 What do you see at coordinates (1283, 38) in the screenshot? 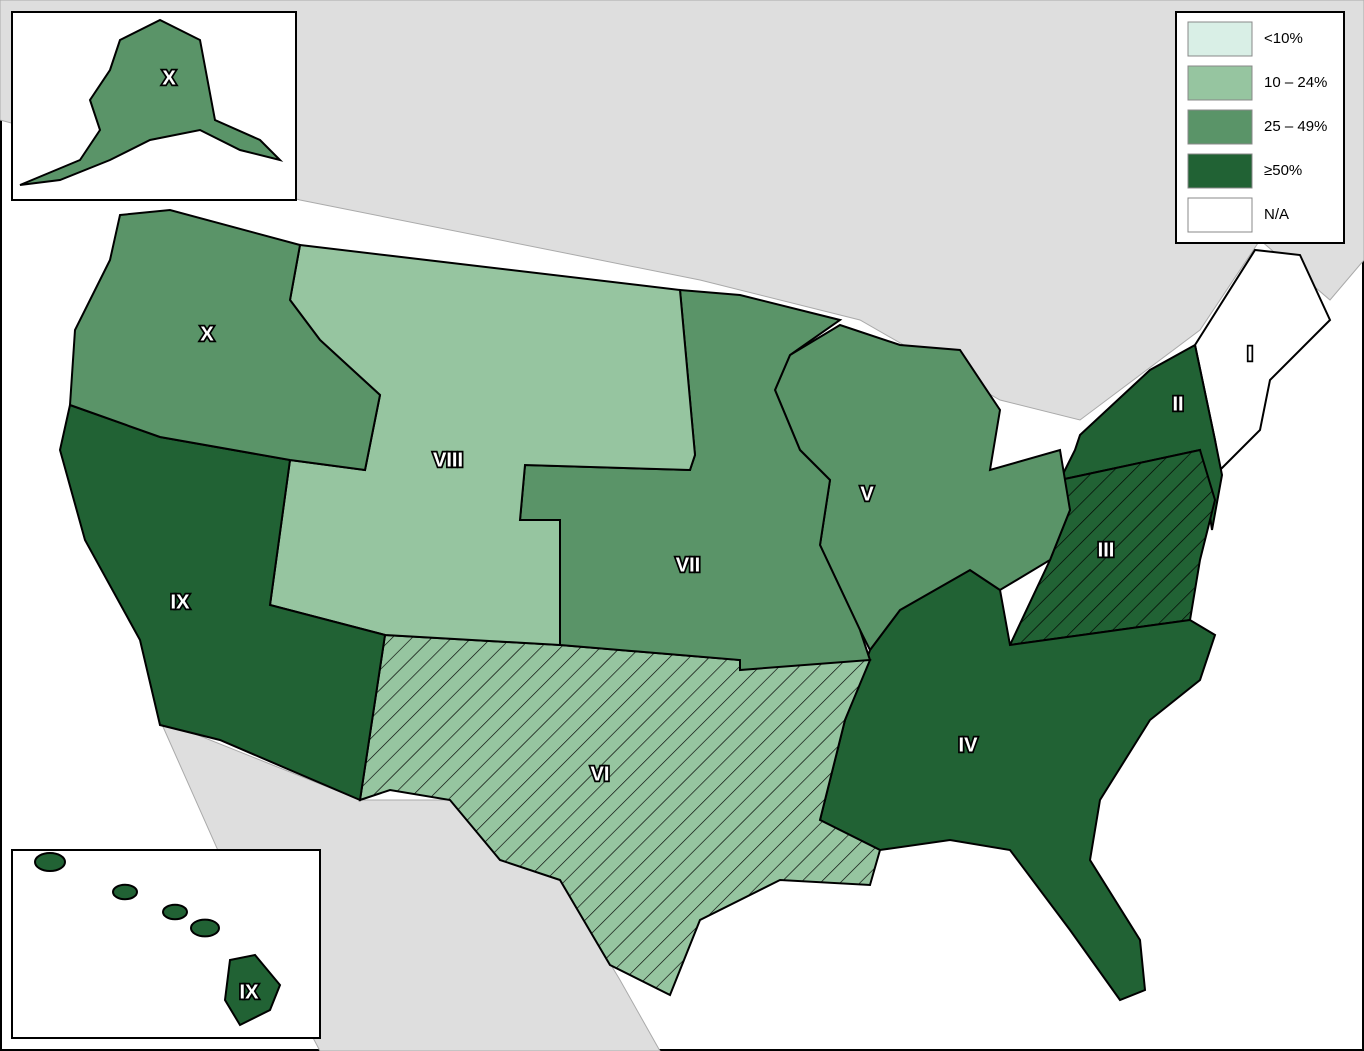
I see `legend-label: <10%` at bounding box center [1283, 38].